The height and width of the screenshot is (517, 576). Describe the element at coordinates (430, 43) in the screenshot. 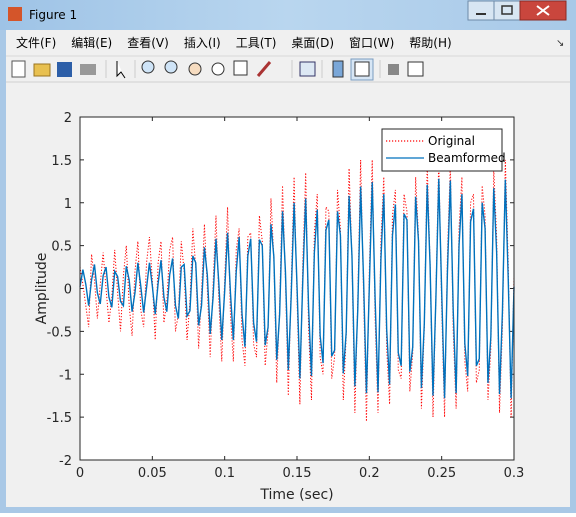

I see `menu-item: 帮助(H)` at that location.